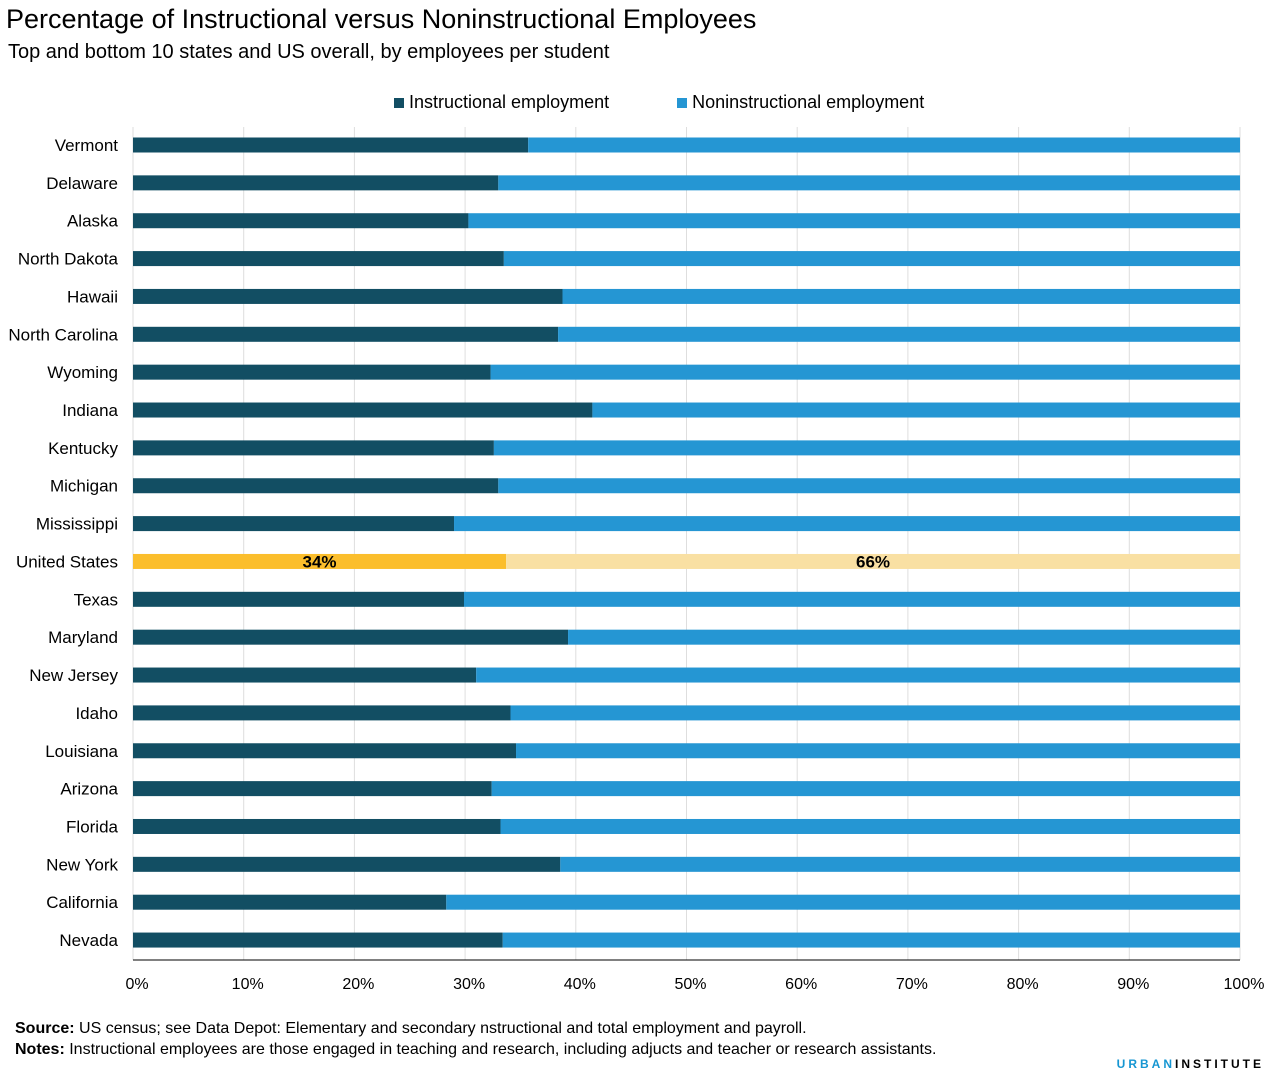  What do you see at coordinates (40, 1049) in the screenshot?
I see `notes-label: Notes:` at bounding box center [40, 1049].